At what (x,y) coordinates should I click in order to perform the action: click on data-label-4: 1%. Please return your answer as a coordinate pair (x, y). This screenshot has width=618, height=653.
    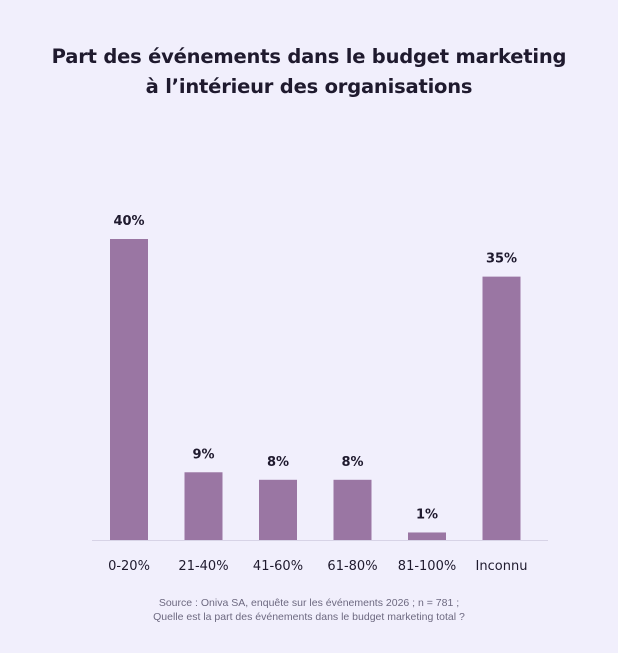
    Looking at the image, I should click on (427, 514).